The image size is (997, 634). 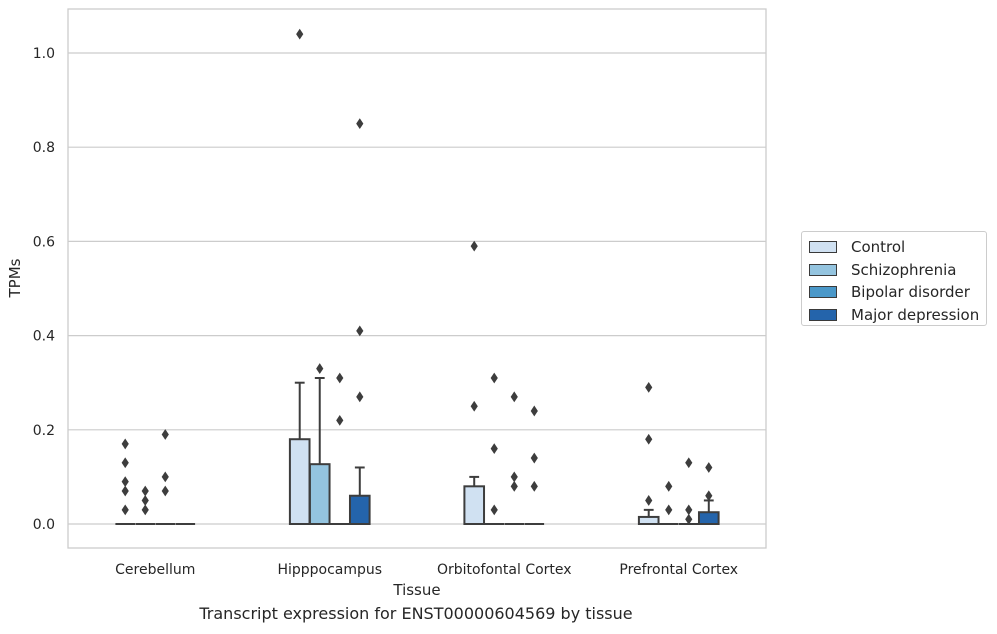 What do you see at coordinates (878, 247) in the screenshot?
I see `legend-label: Control` at bounding box center [878, 247].